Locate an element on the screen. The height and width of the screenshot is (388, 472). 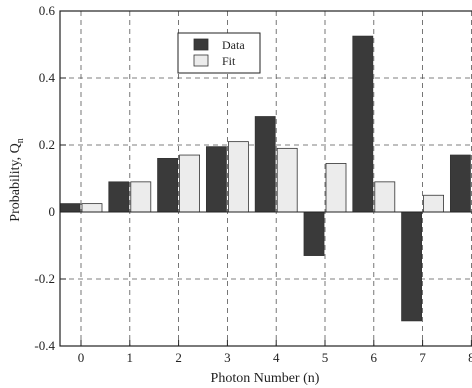
y-axis-label-subscript: n is located at coordinates (20, 140).